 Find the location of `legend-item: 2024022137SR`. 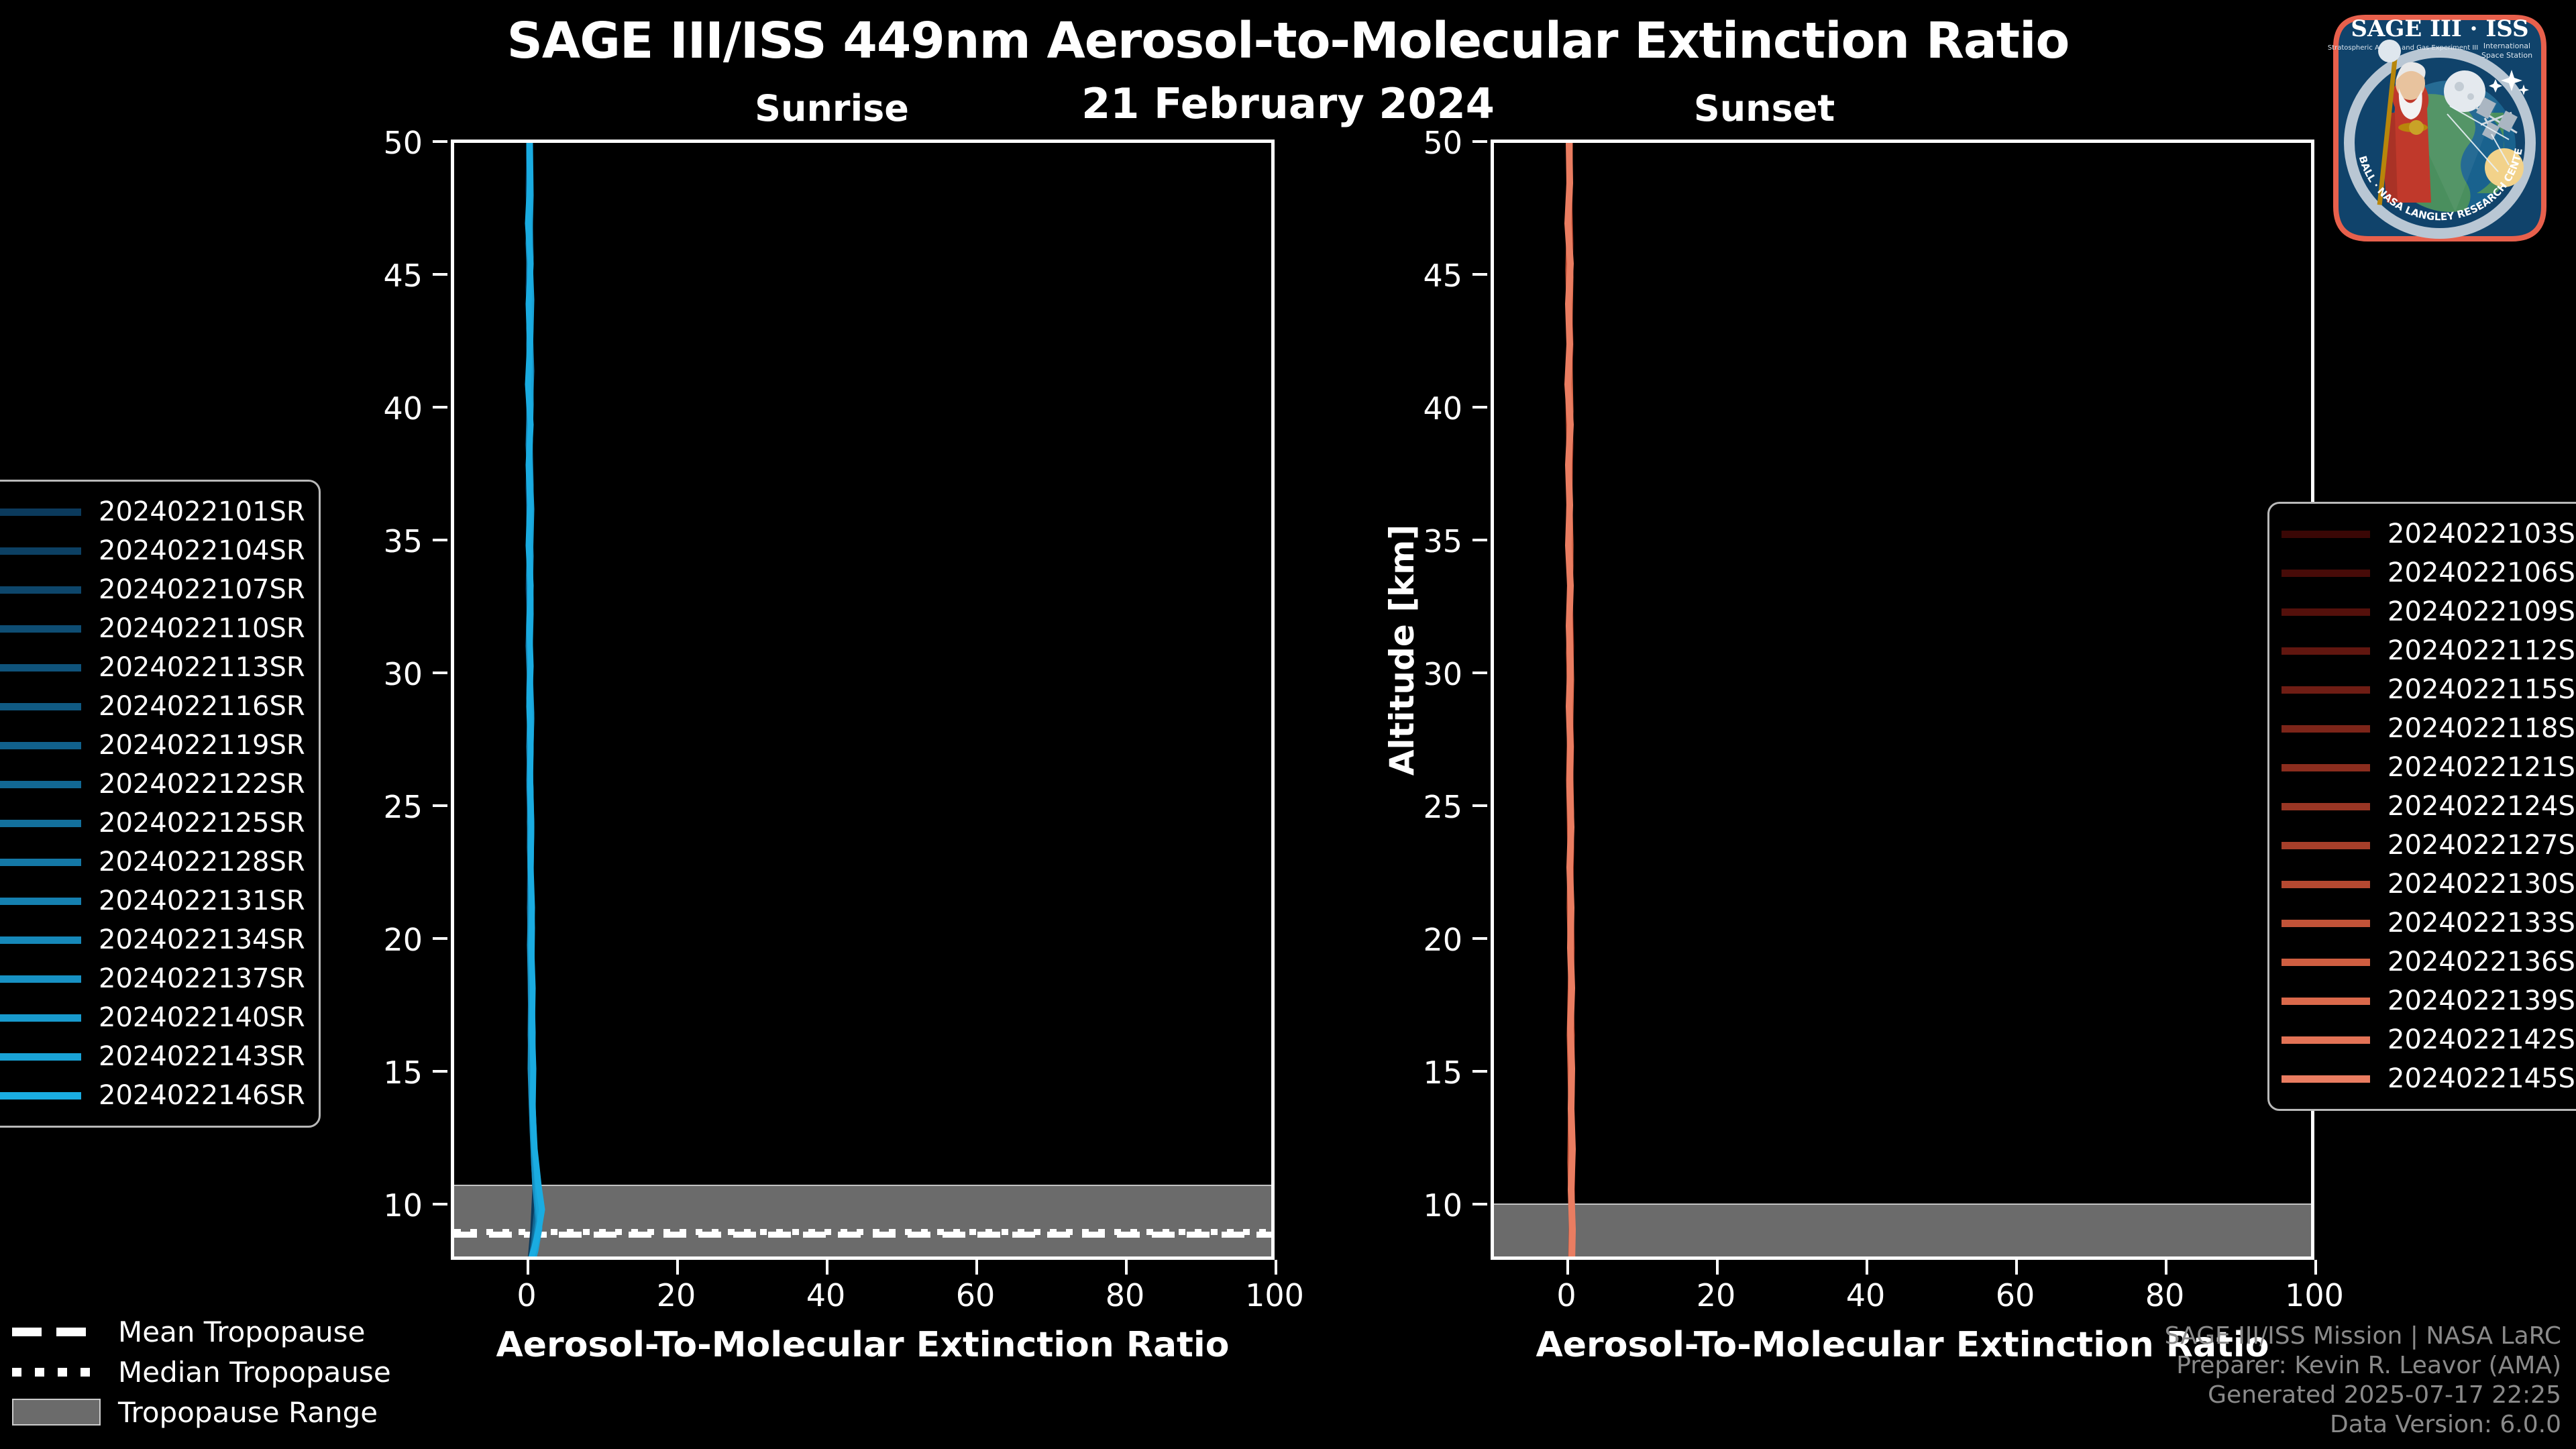

legend-item: 2024022137SR is located at coordinates (152, 978).